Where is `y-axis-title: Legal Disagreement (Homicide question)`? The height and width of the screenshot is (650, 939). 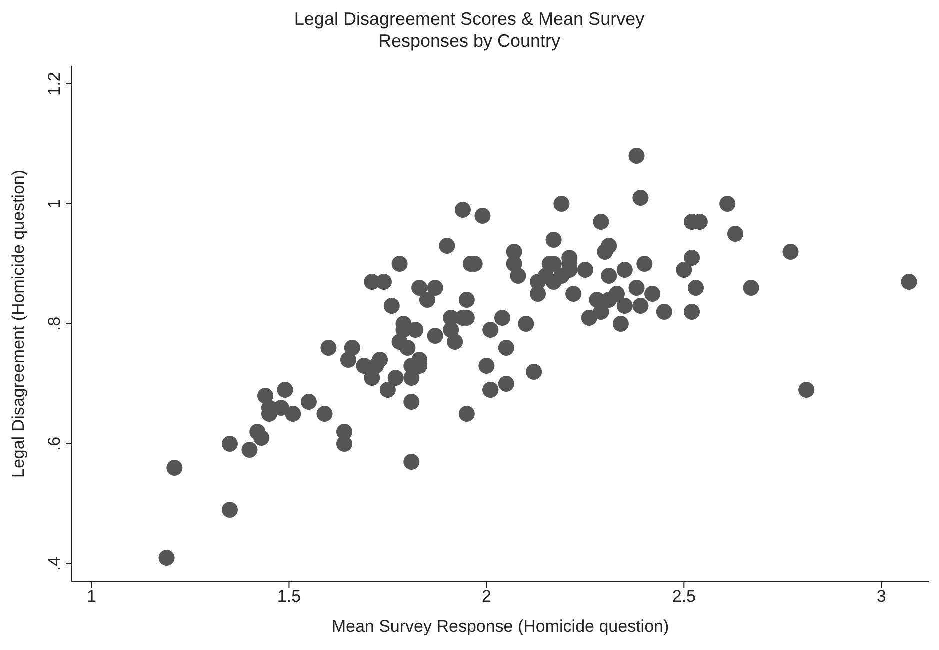
y-axis-title: Legal Disagreement (Homicide question) is located at coordinates (18, 324).